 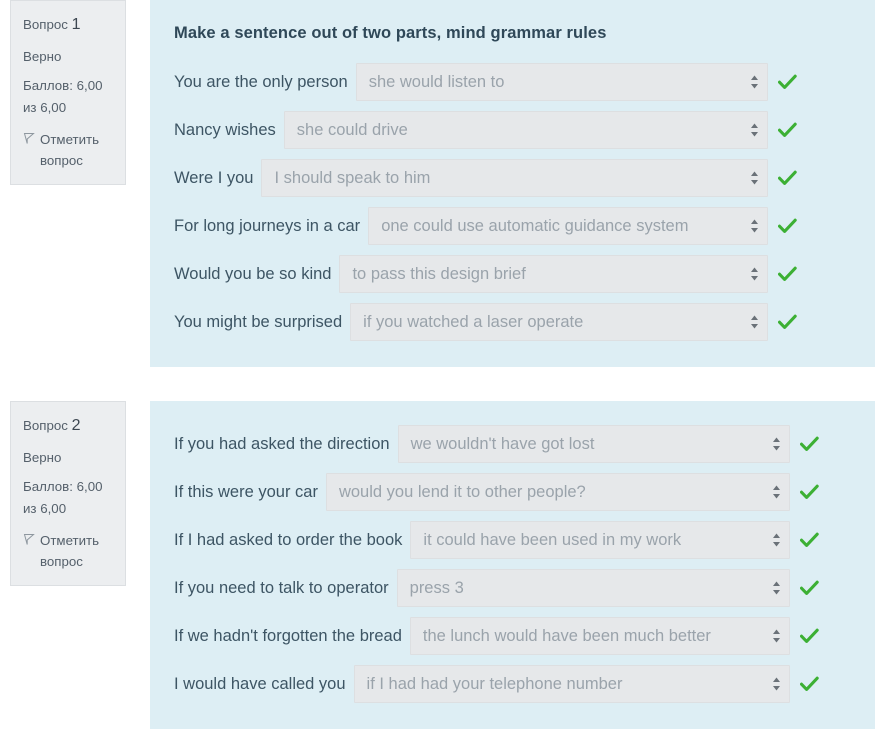 I want to click on sentence-stem: If you had asked the direction, so click(x=282, y=443).